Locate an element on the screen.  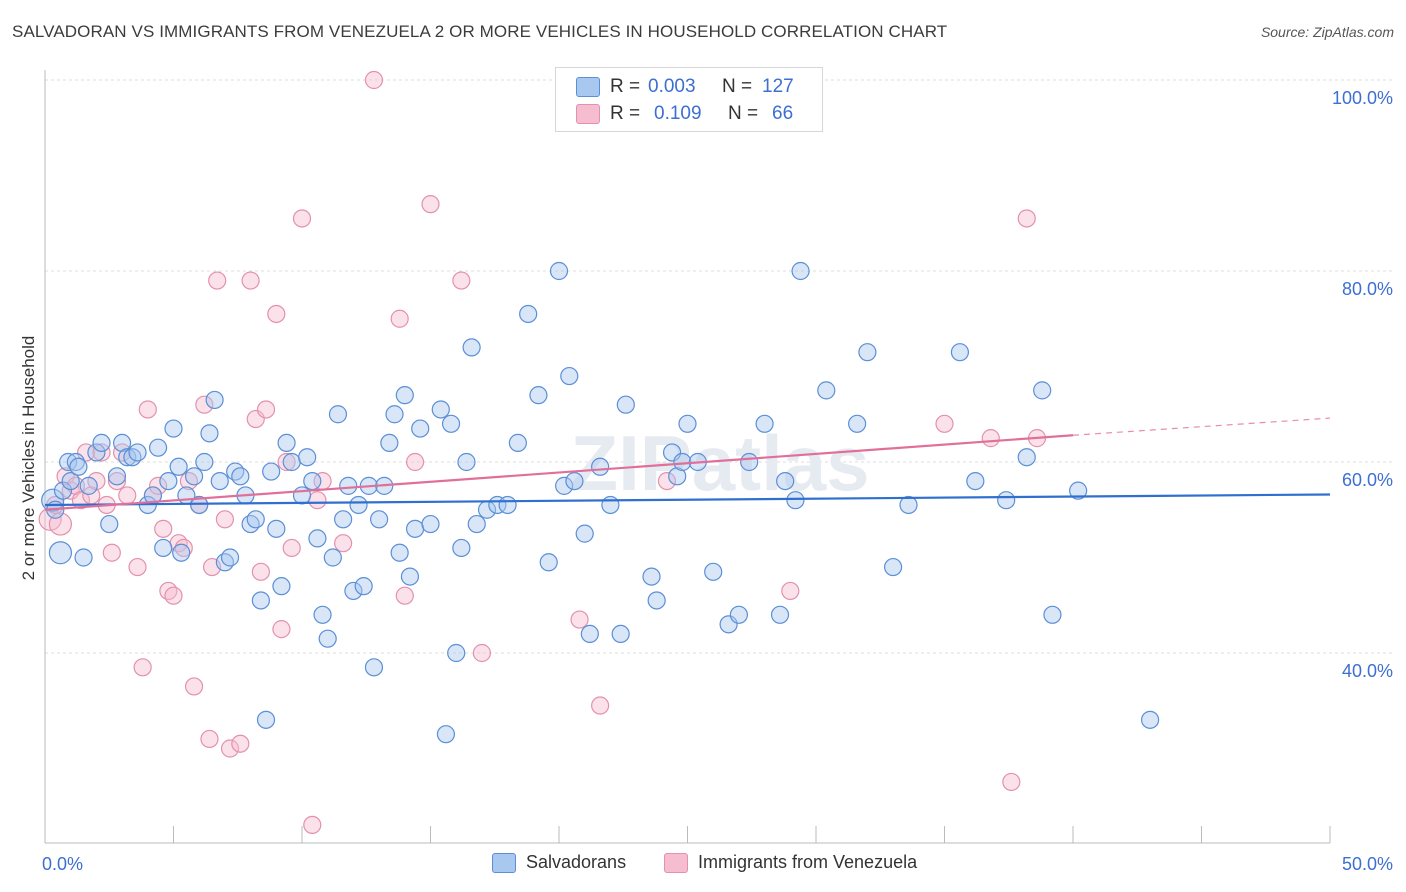
legend-item-salvadorans: Salvadorans is located at coordinates (559, 862).